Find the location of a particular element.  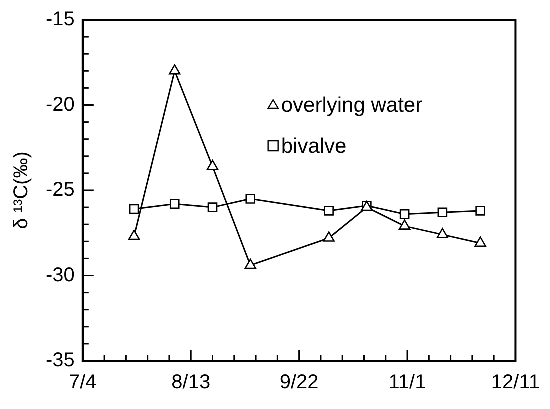

x-tick-label: 9/22 is located at coordinates (299, 383).